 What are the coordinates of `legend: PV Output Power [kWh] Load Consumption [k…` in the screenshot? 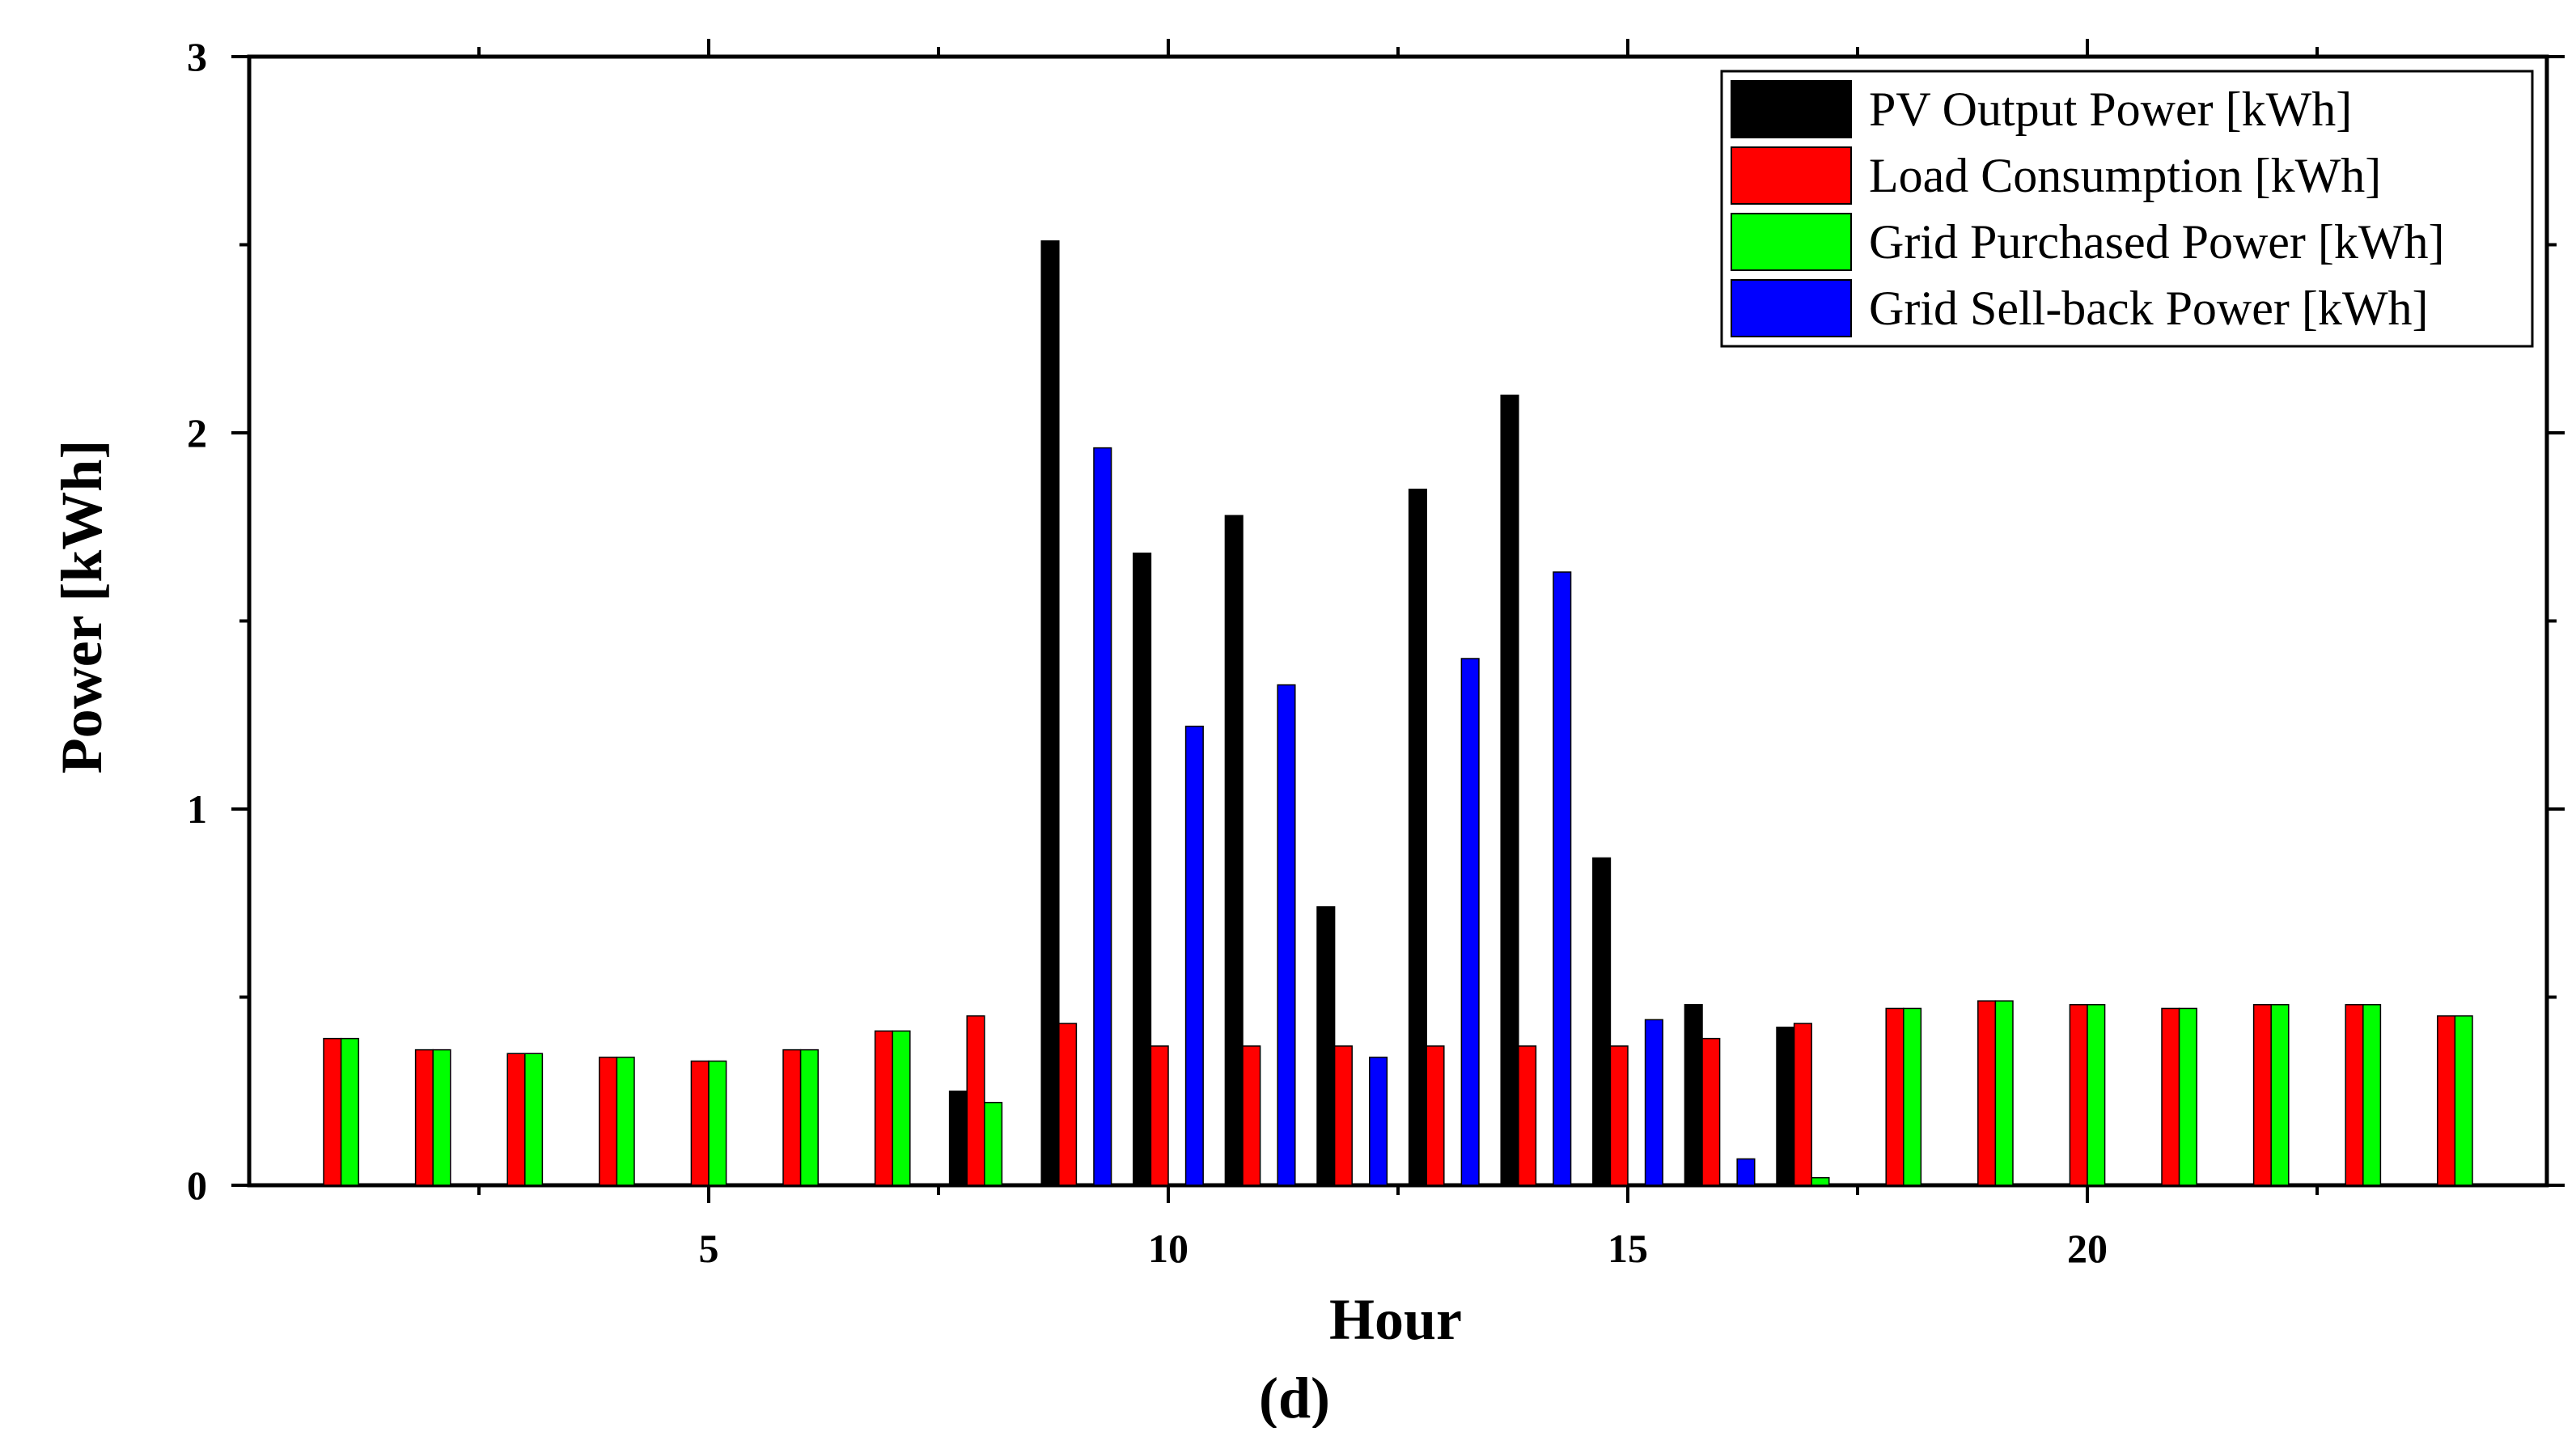 It's located at (2127, 209).